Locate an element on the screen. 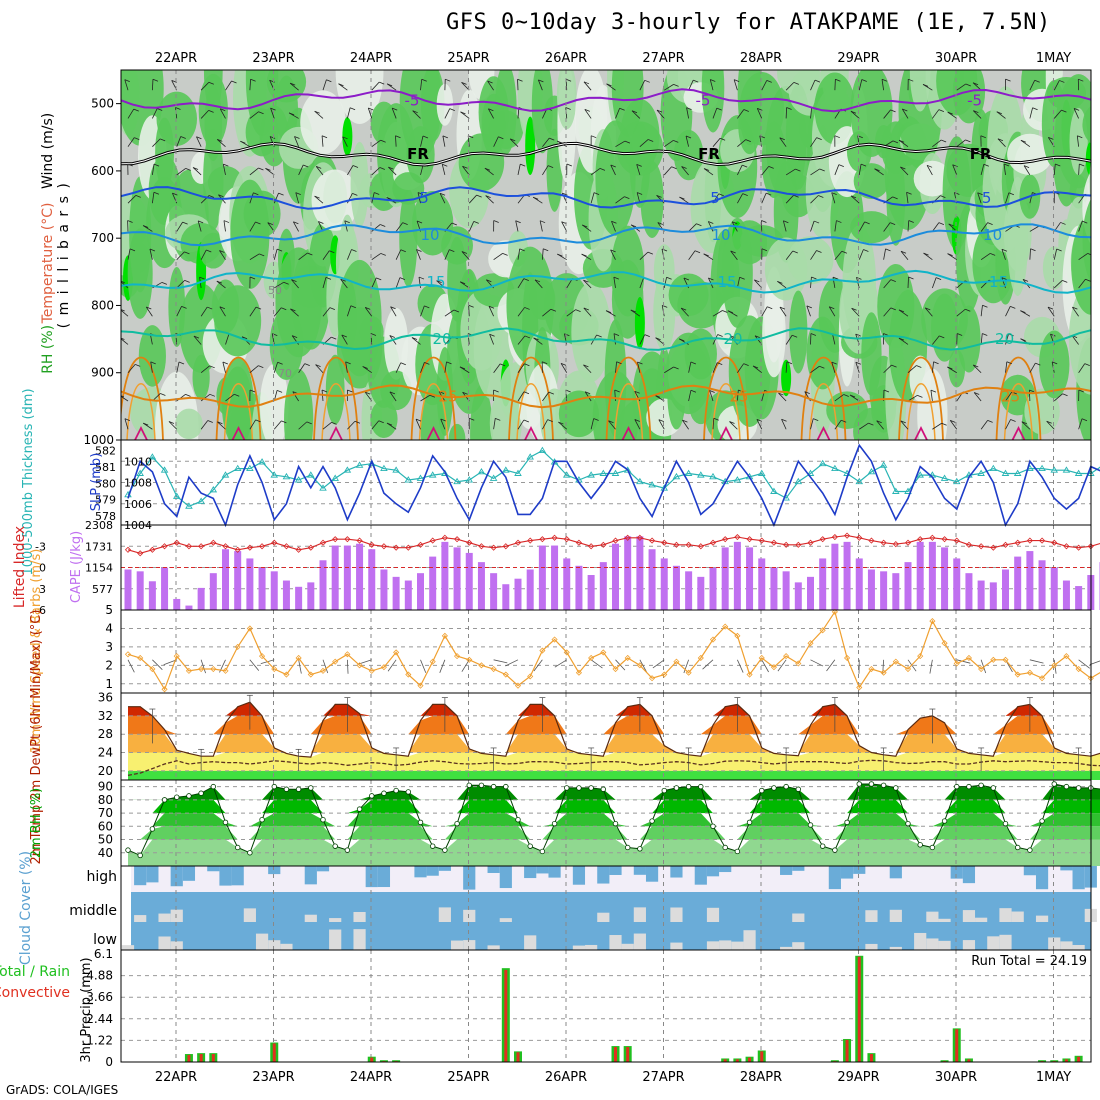 Image resolution: width=1100 pixels, height=1100 pixels. isotherm-30-plume is located at coordinates (823, 411).